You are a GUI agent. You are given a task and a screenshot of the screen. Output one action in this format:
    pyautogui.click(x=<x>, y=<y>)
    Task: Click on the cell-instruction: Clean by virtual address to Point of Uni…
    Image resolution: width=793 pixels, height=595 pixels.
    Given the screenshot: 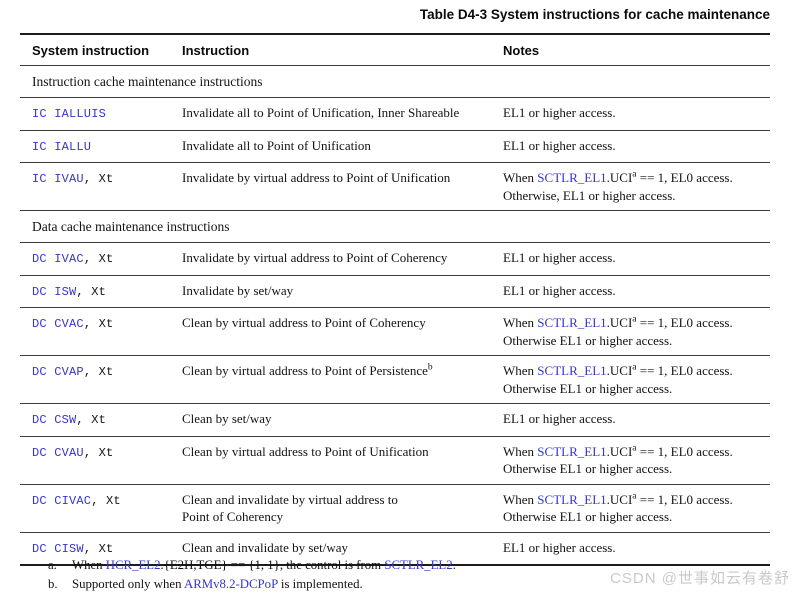 What is the action you would take?
    pyautogui.click(x=342, y=452)
    